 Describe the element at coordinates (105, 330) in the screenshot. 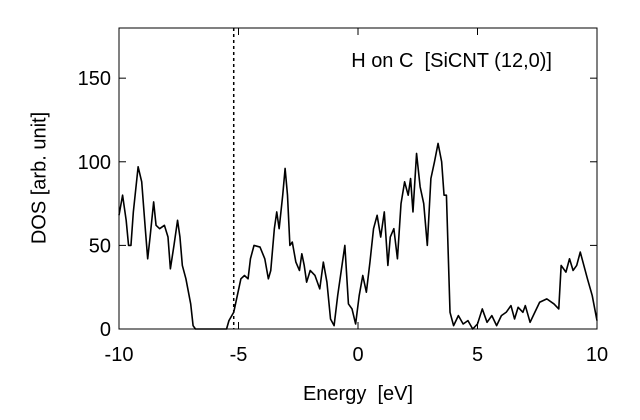

I see `y-tick-label: 0` at that location.